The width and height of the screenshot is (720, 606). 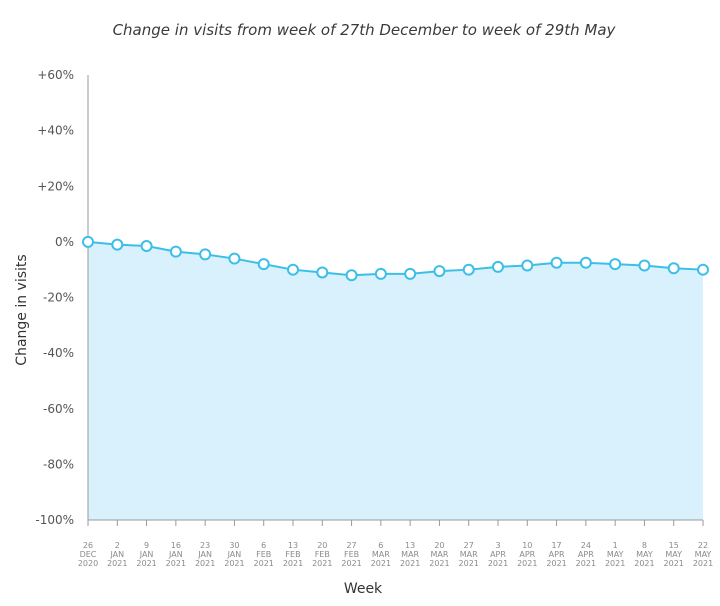 What do you see at coordinates (234, 545) in the screenshot?
I see `x-tick-label: 30` at bounding box center [234, 545].